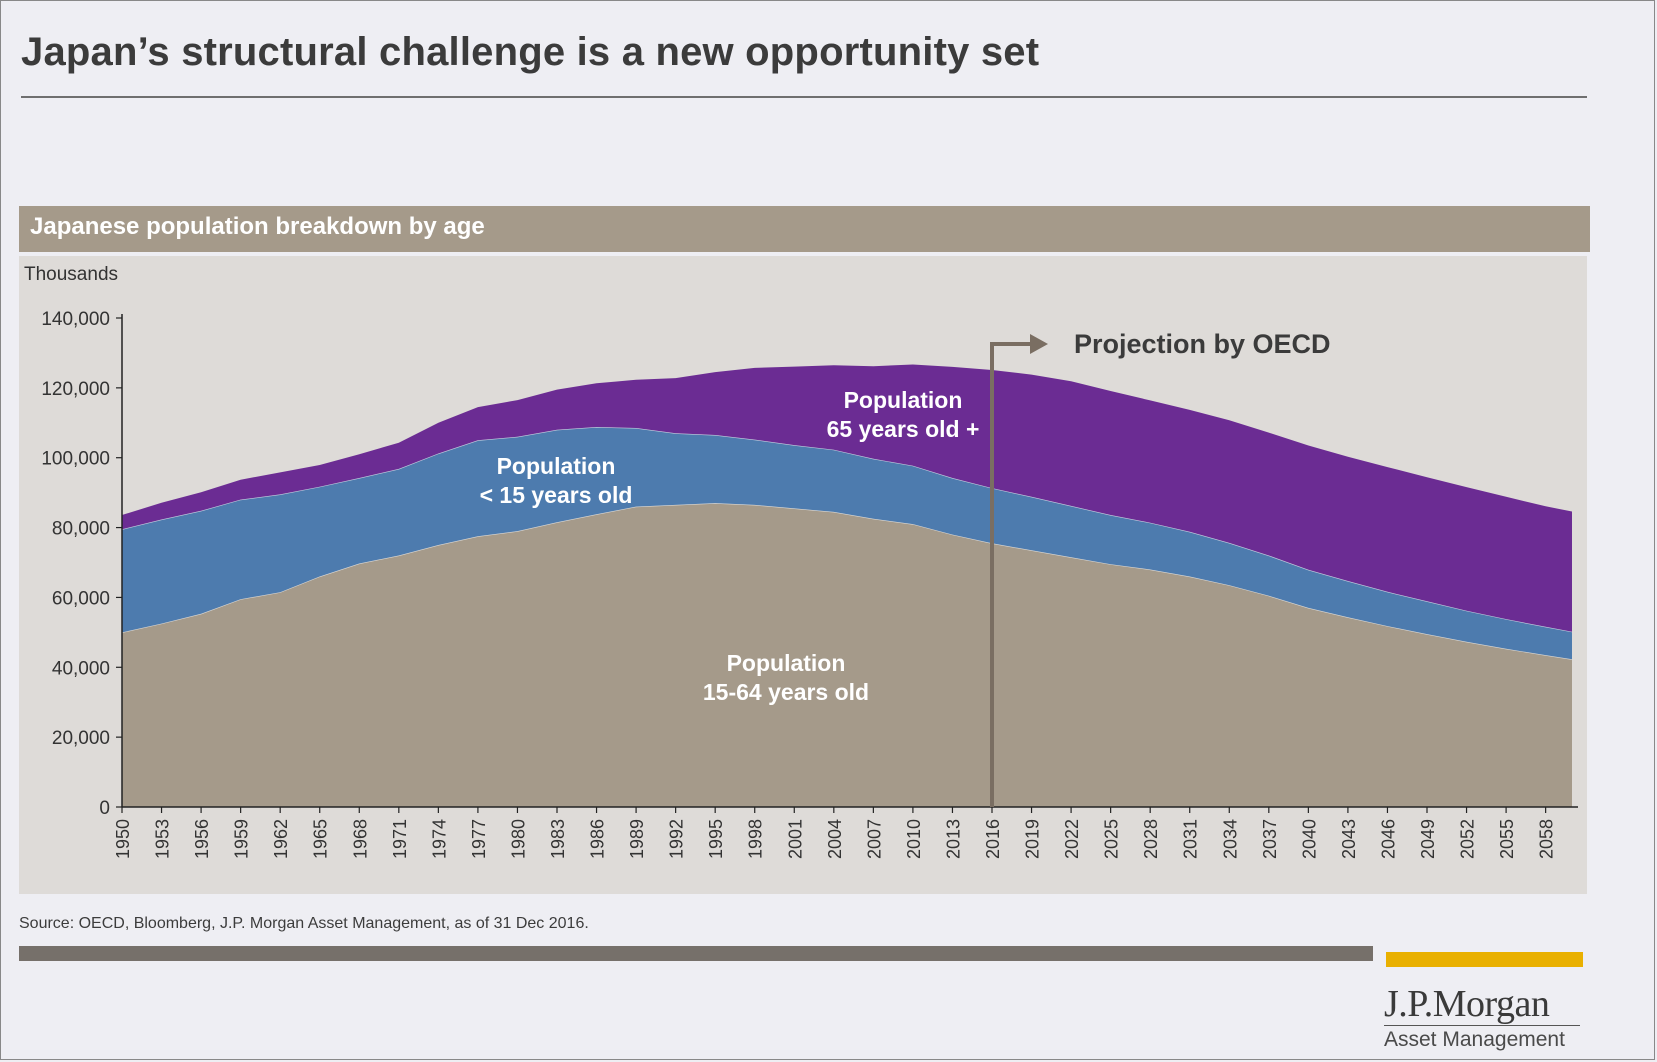  I want to click on x-tick-label: 2004, so click(835, 839).